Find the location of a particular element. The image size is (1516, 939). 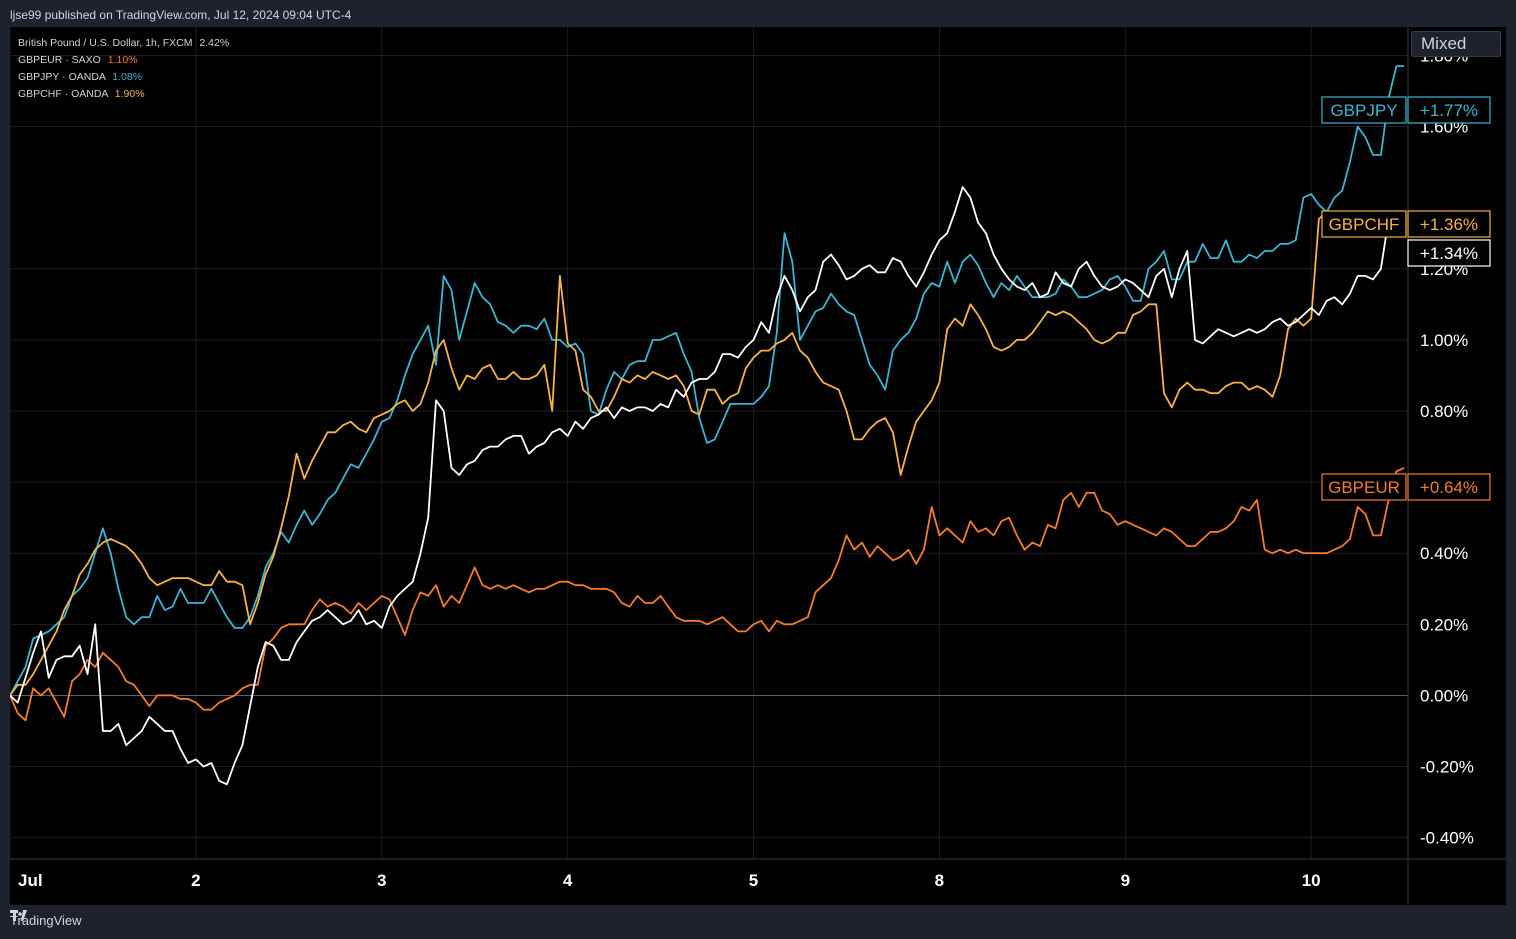

legend-item-value: 1.90% is located at coordinates (129, 94).